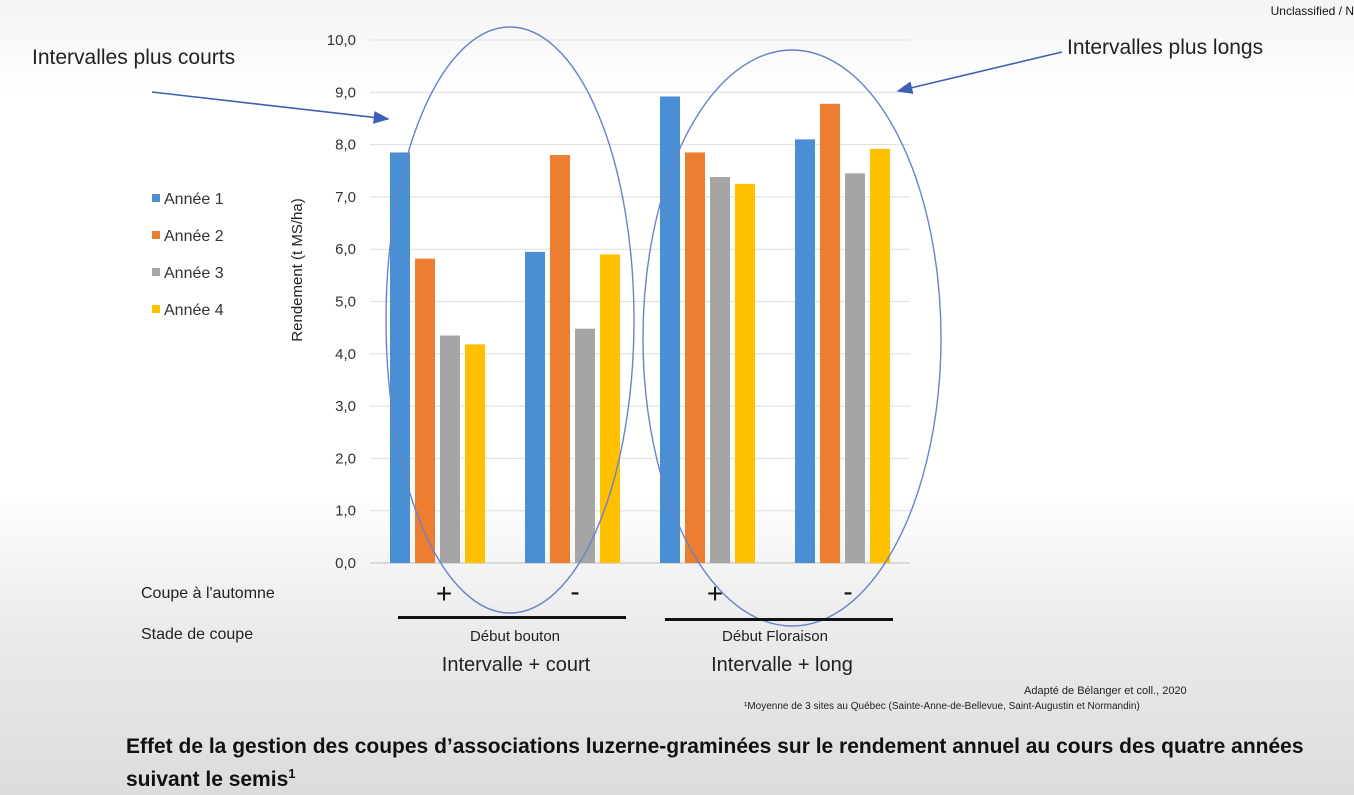  Describe the element at coordinates (1165, 47) in the screenshot. I see `annotation-longer-intervals: Intervalles plus longs` at that location.